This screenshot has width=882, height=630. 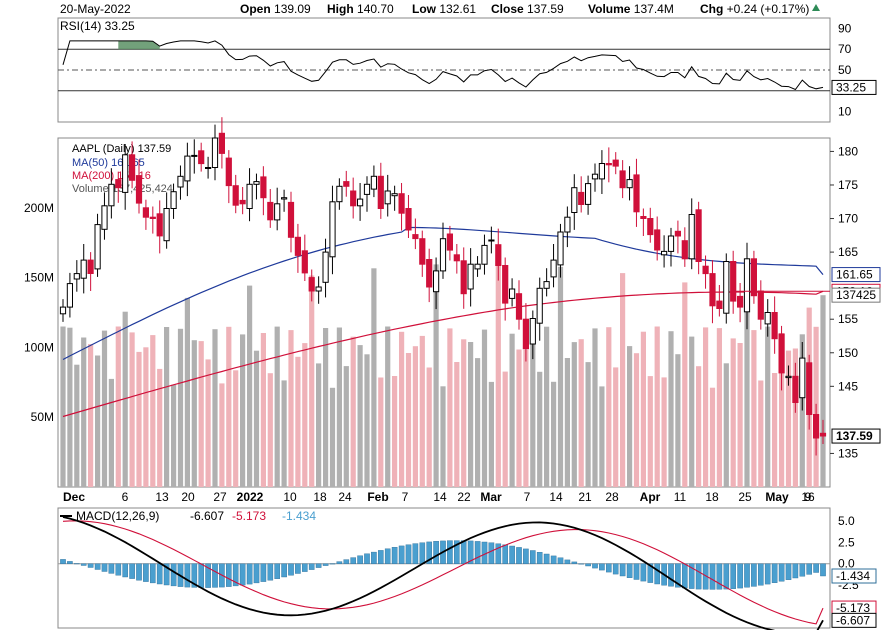 What do you see at coordinates (188, 497) in the screenshot?
I see `x-tick-label: 20` at bounding box center [188, 497].